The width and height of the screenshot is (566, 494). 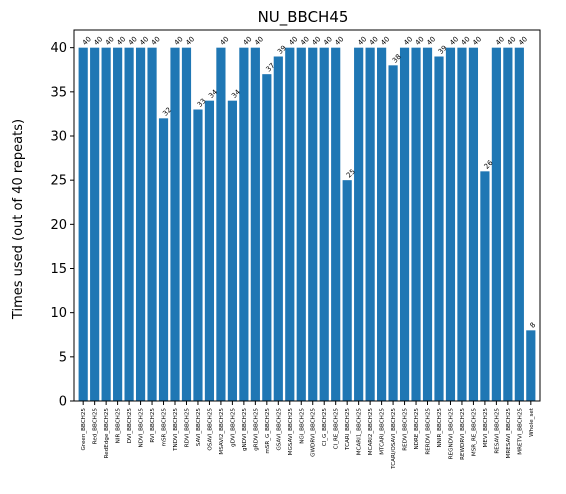 I want to click on bar-value-label: 8, so click(x=533, y=325).